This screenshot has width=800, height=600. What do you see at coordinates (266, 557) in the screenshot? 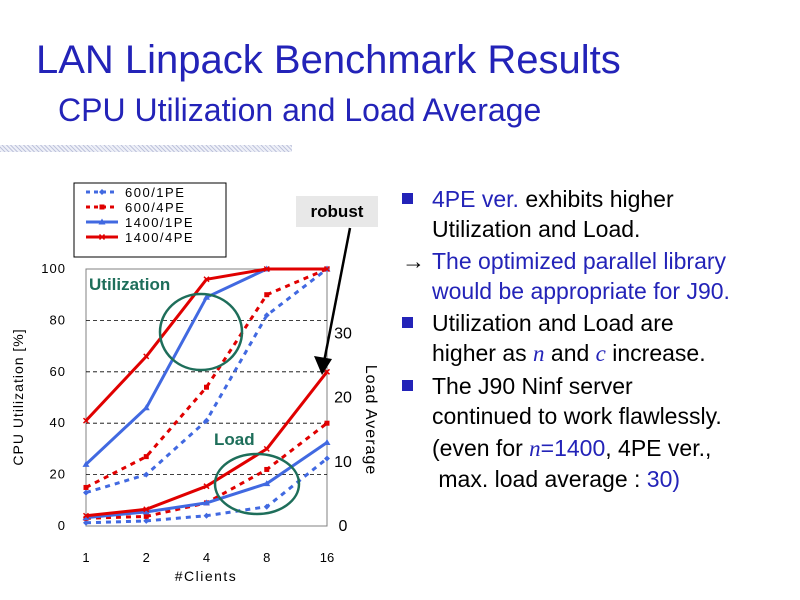
I see `x-tick-label: 8` at bounding box center [266, 557].